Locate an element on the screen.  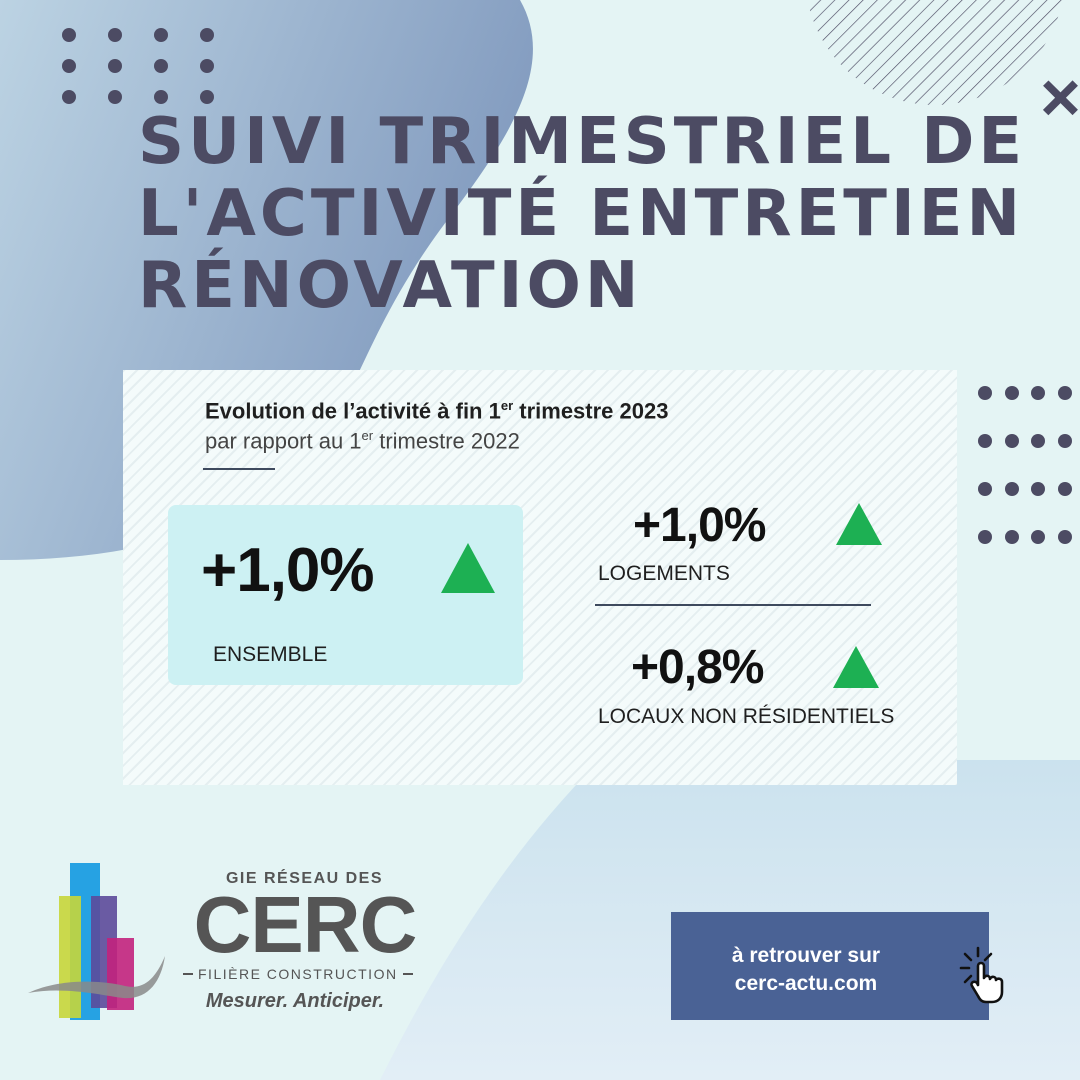
dot-grid-right is located at coordinates (1025, 465).